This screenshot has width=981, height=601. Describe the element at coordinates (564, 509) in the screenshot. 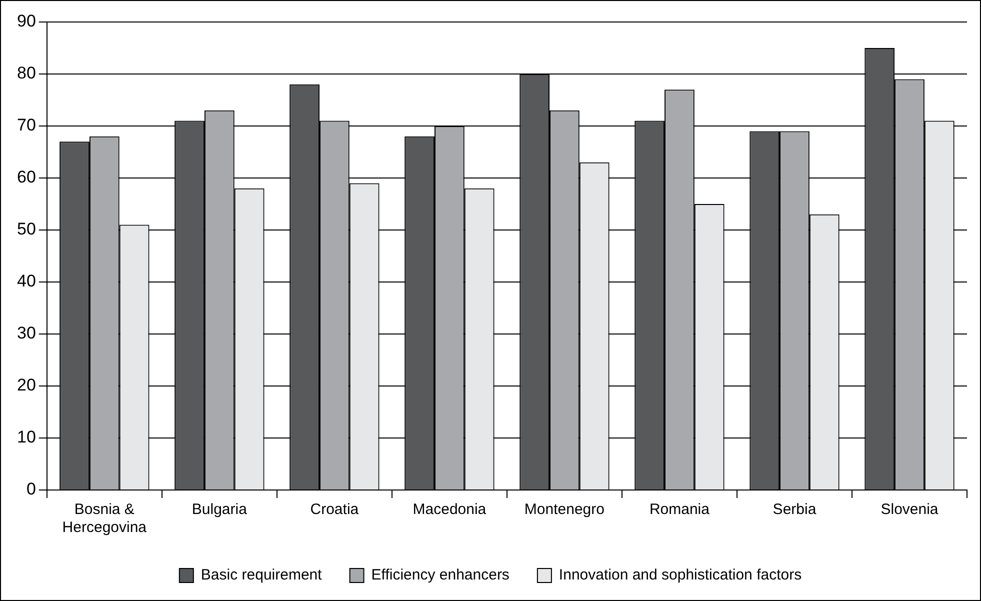

I see `x-tick-label: Montenegro` at that location.